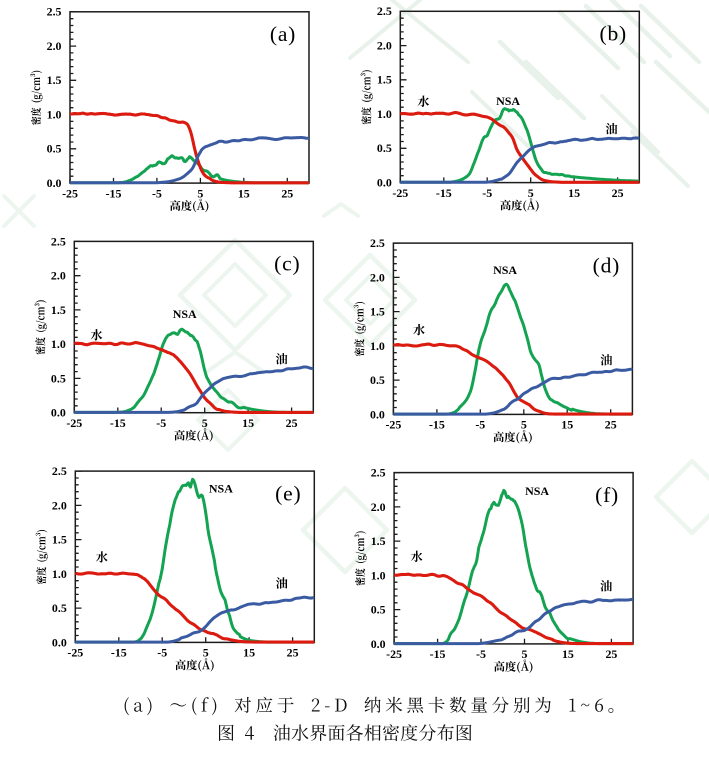 Image resolution: width=709 pixels, height=759 pixels. I want to click on svg-text: (c), so click(287, 264).